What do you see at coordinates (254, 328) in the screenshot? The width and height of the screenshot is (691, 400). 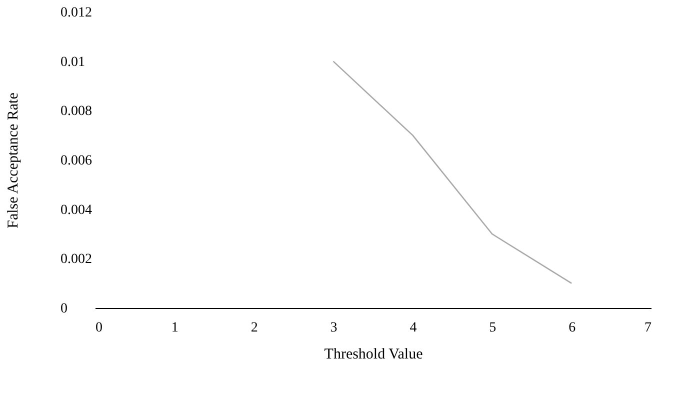 I see `x-tick-label: 2` at bounding box center [254, 328].